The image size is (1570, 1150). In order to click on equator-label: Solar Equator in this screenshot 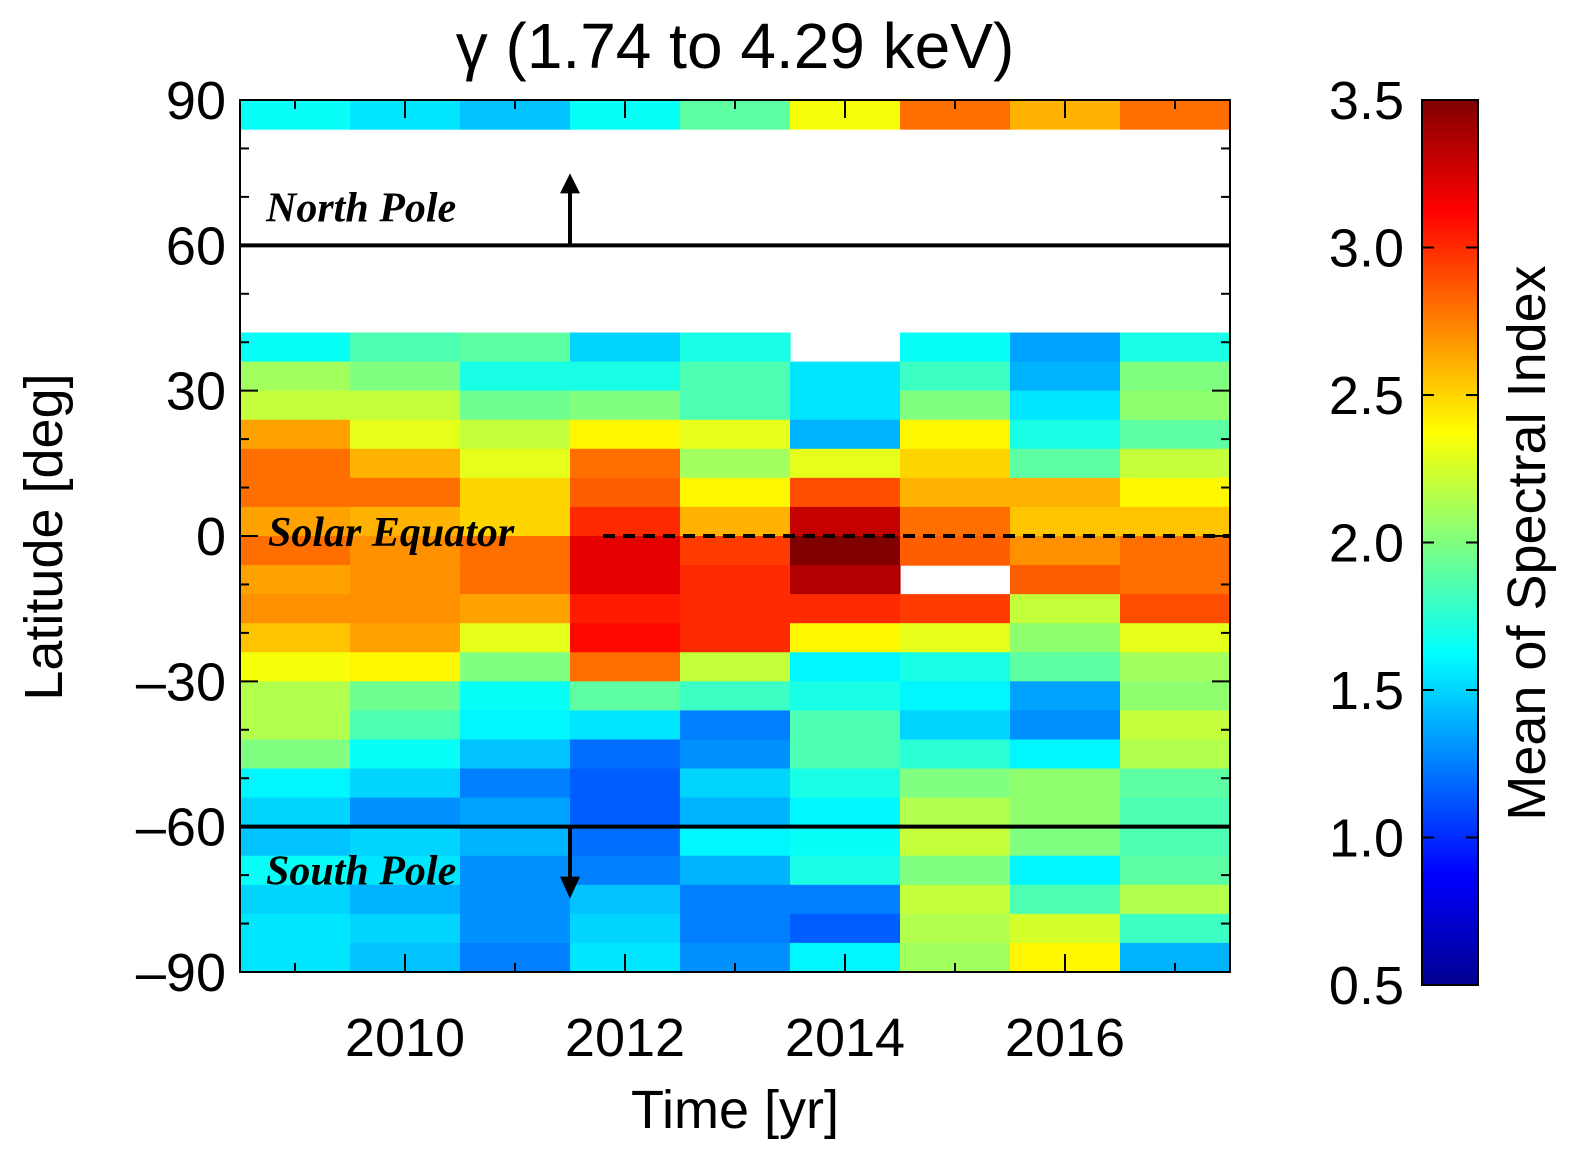, I will do `click(391, 533)`.